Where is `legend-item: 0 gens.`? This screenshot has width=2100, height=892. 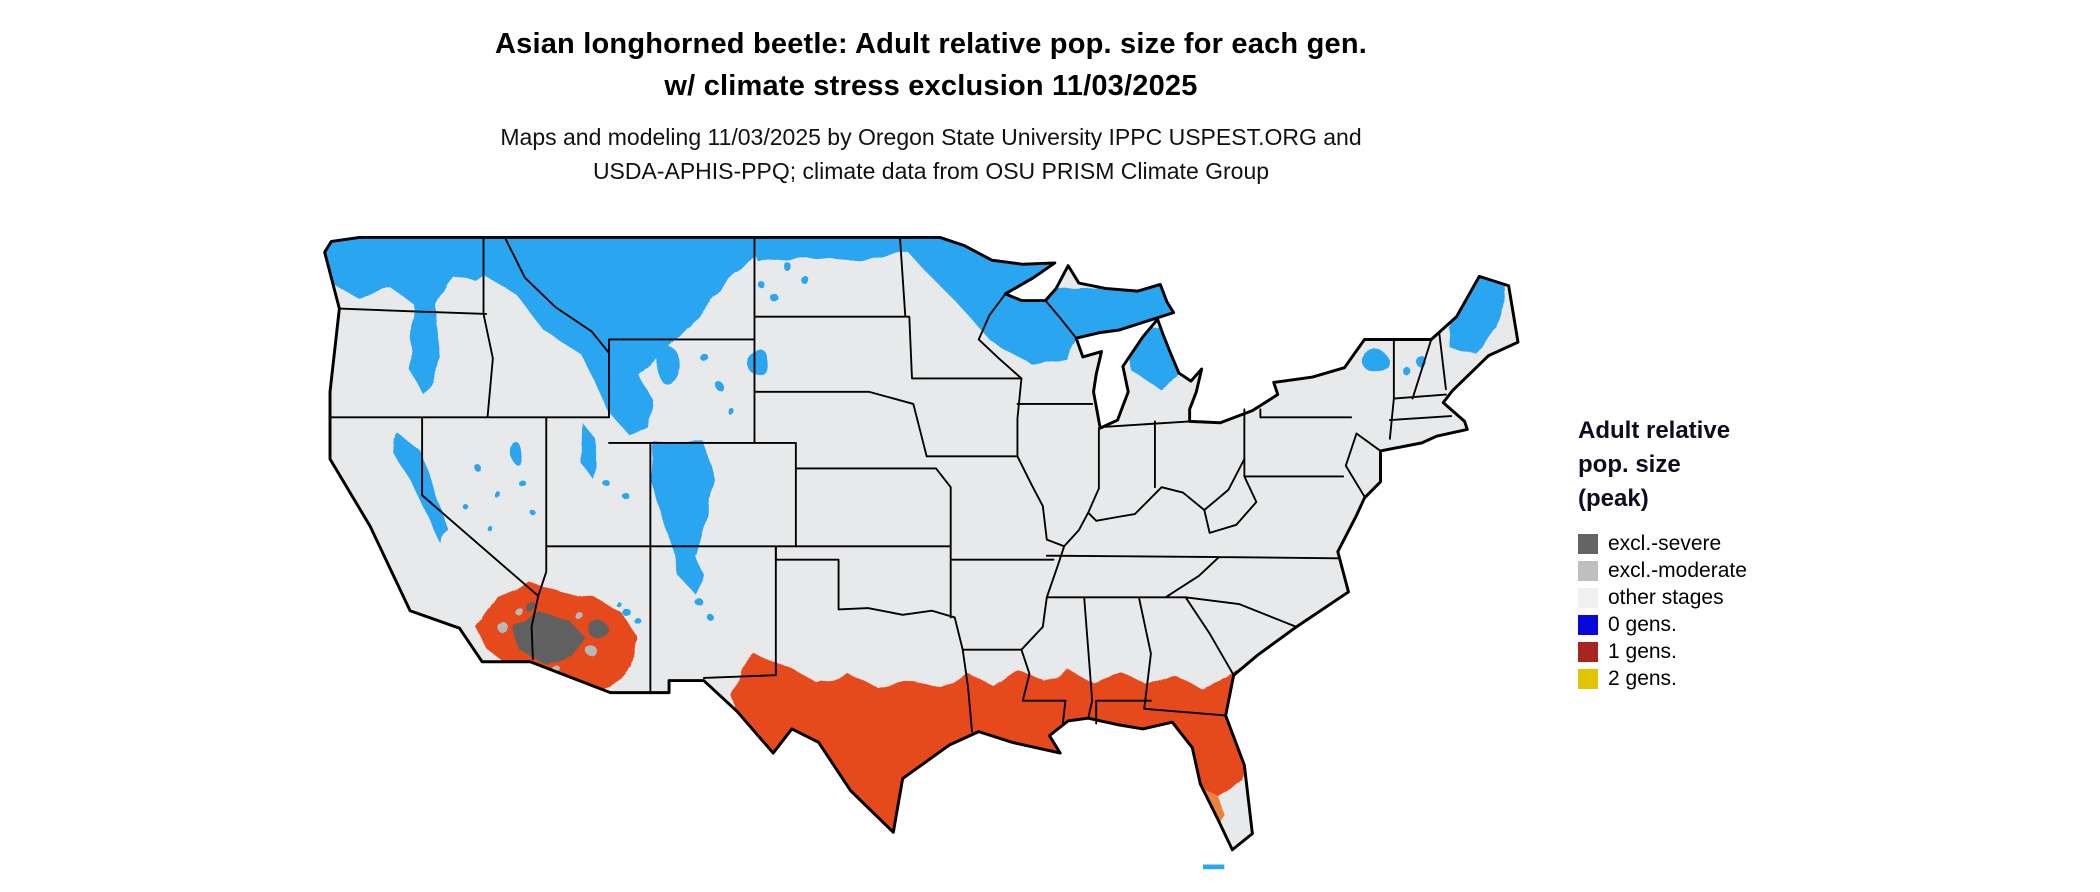
legend-item: 0 gens. is located at coordinates (1738, 624).